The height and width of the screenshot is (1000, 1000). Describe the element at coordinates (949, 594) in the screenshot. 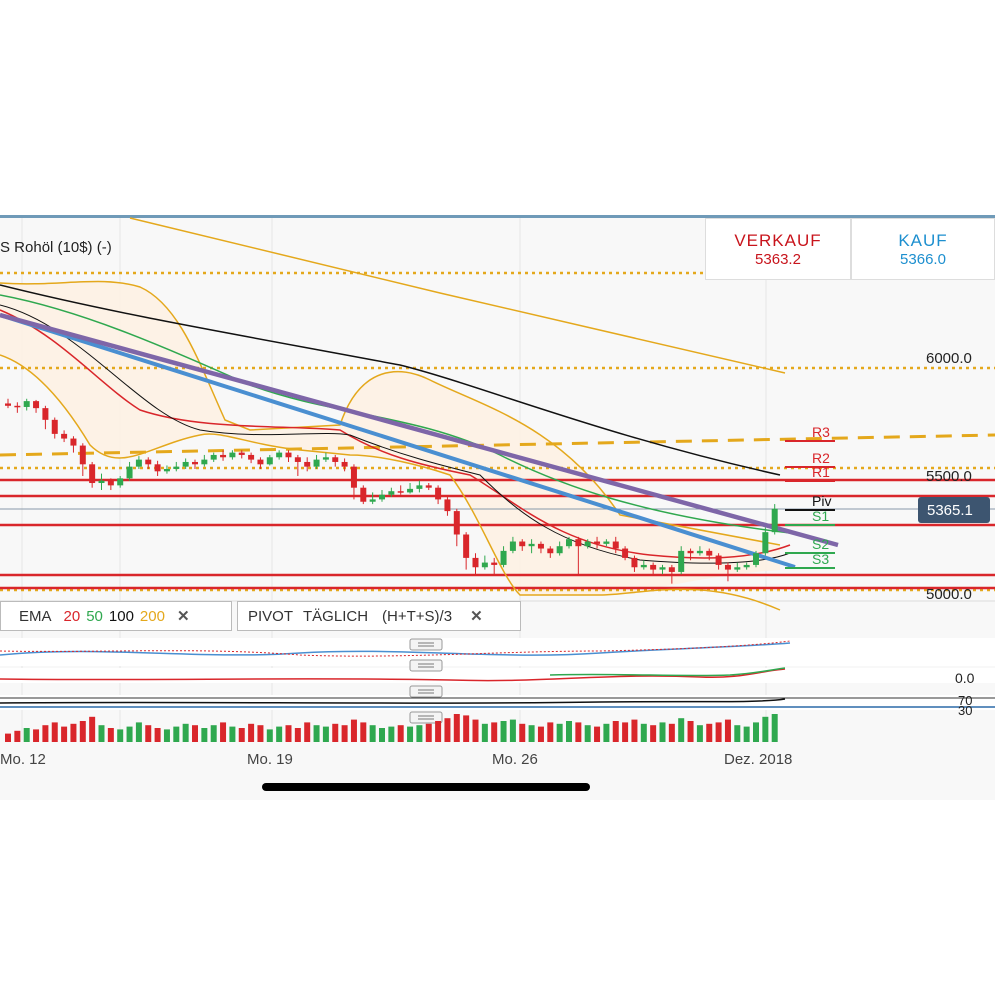

I see `price-axis-label: 5000.0` at that location.